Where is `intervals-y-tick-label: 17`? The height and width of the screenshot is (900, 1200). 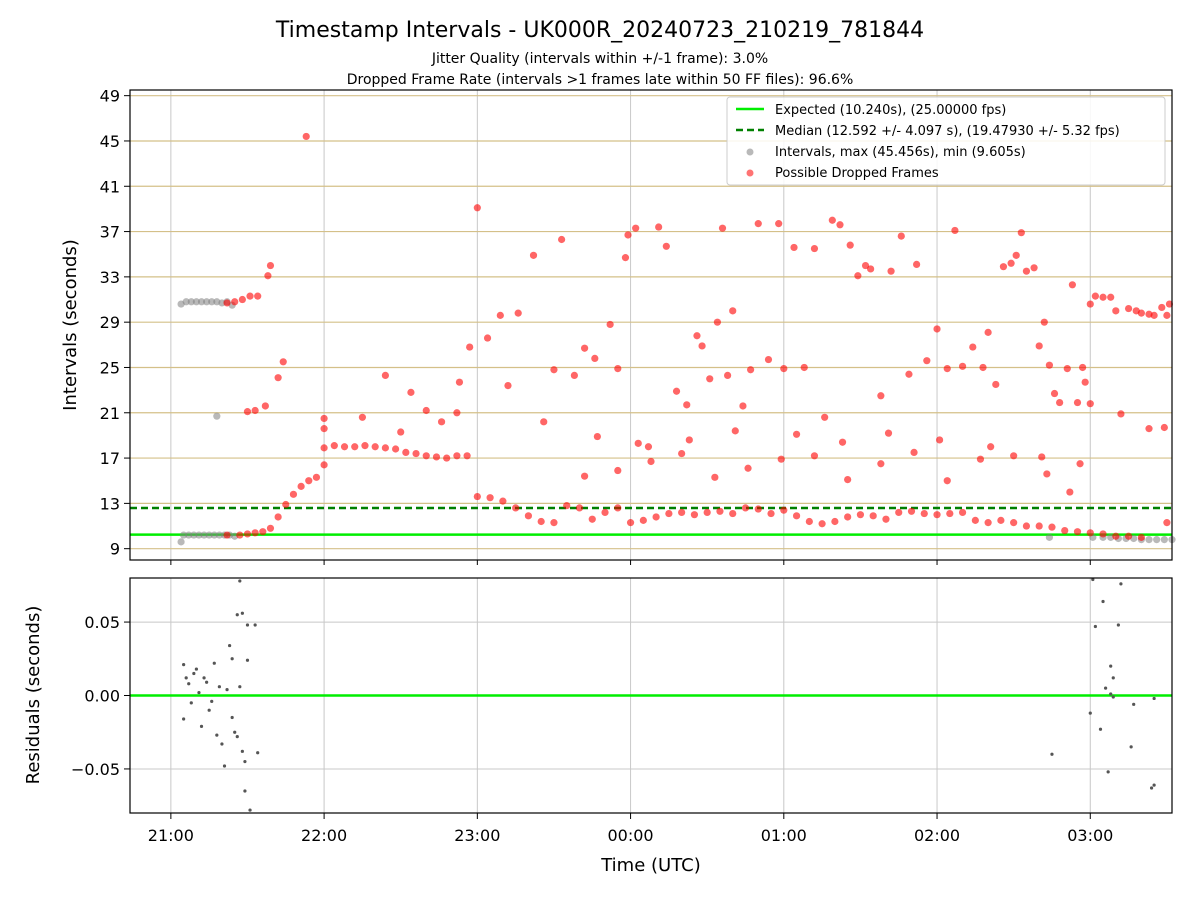 intervals-y-tick-label: 17 is located at coordinates (110, 458).